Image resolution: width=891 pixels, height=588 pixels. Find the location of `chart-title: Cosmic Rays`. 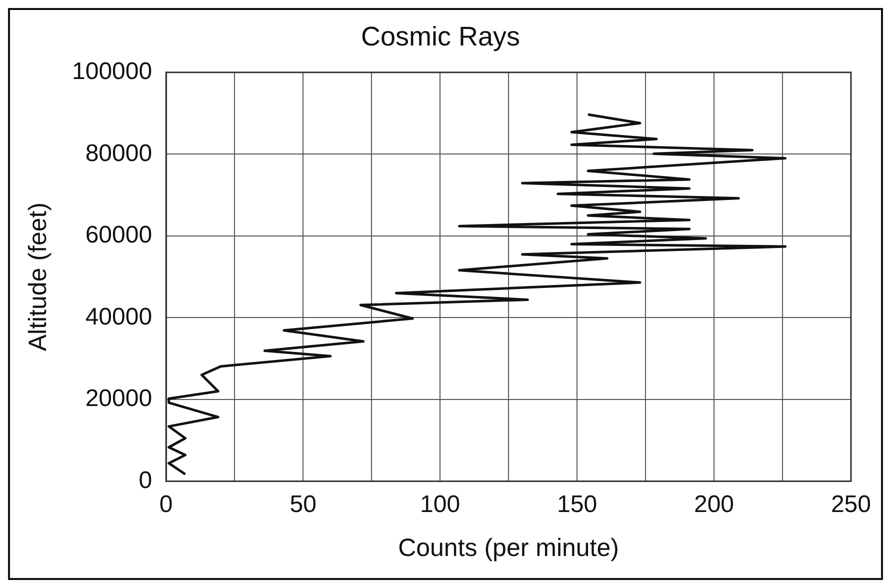

chart-title: Cosmic Rays is located at coordinates (440, 37).